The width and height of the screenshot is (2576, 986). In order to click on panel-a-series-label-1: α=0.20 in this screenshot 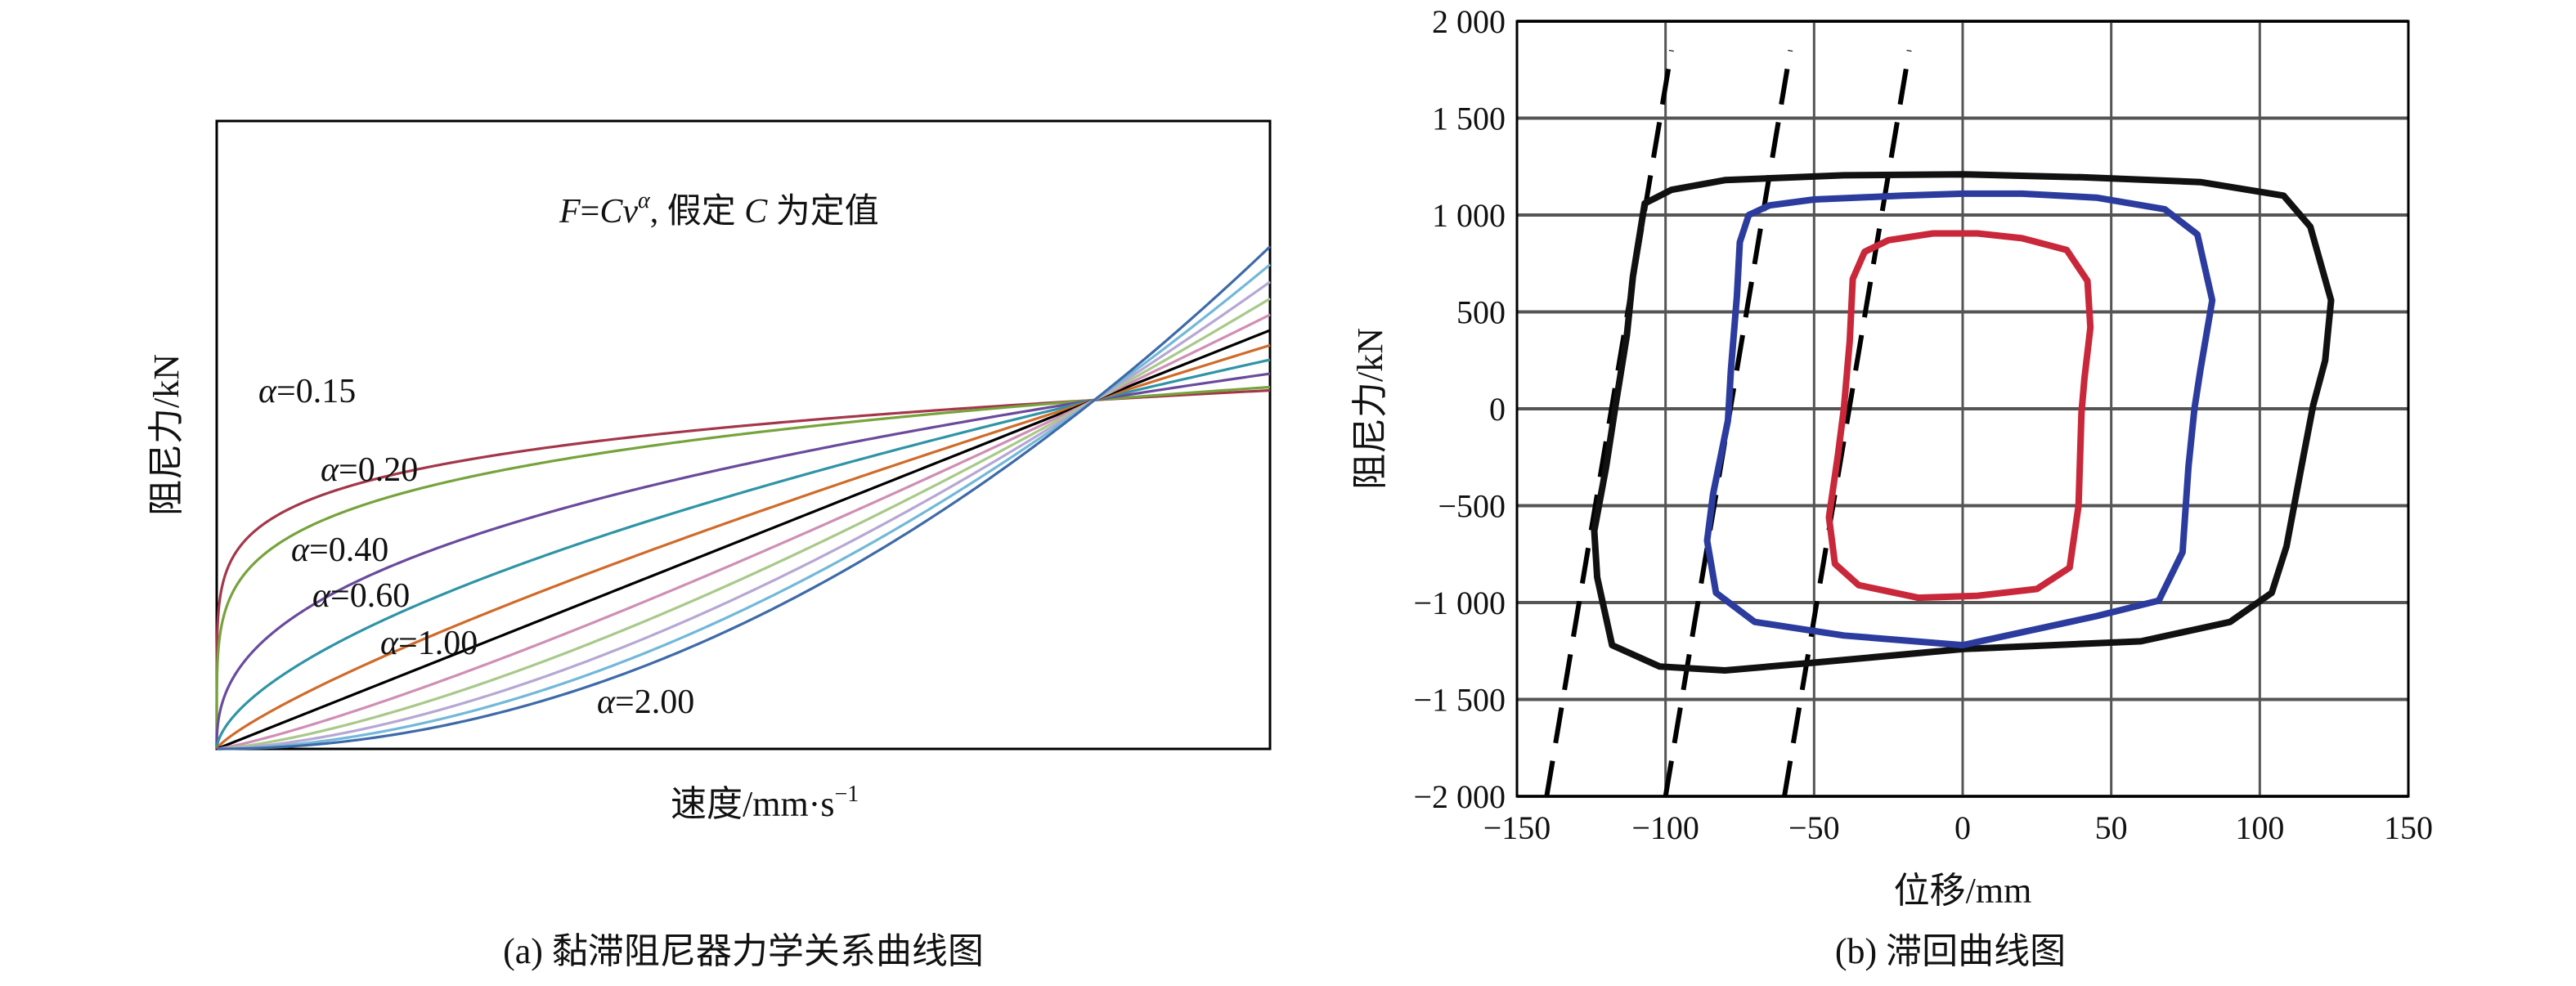, I will do `click(369, 470)`.